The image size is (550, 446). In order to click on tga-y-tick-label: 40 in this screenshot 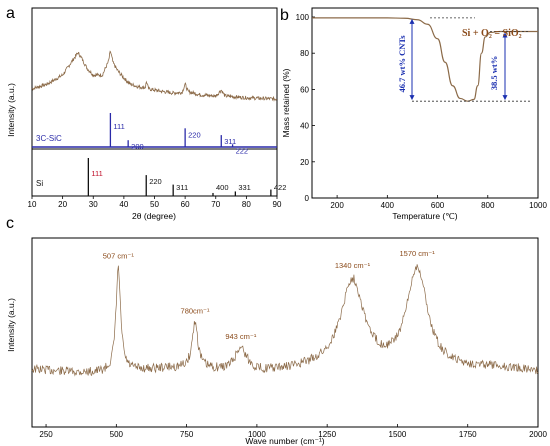, I will do `click(304, 126)`.